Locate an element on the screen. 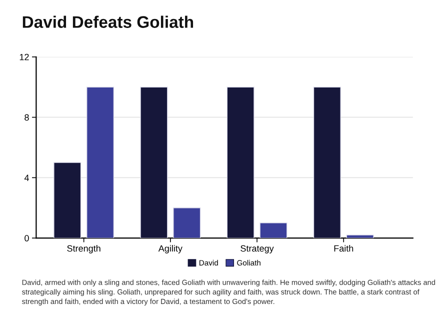  y-tick-label: 0 is located at coordinates (26, 238).